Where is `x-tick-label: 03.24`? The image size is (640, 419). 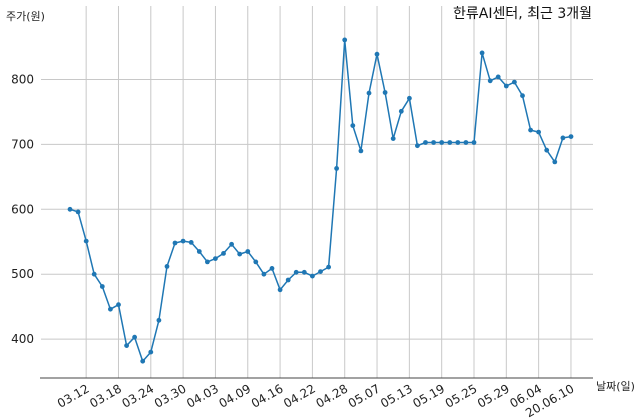
x-tick-label: 03.24 is located at coordinates (138, 395).